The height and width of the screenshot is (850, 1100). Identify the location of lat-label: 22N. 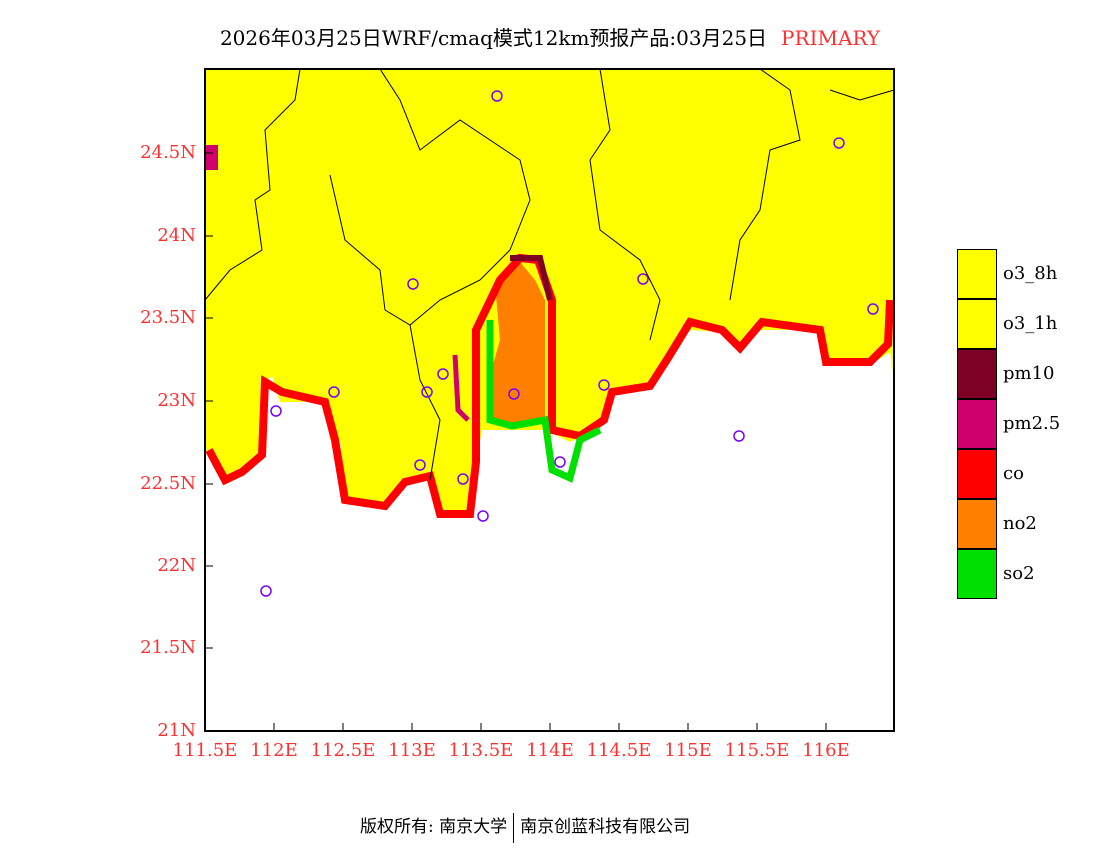
(176, 565).